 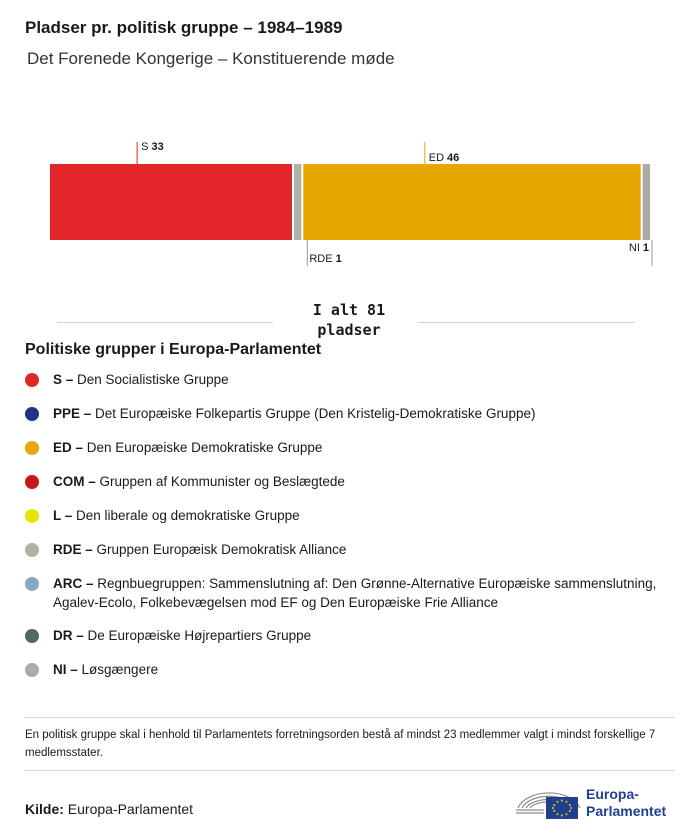 I want to click on source: Kilde: Europa-Parlamentet, so click(x=109, y=809).